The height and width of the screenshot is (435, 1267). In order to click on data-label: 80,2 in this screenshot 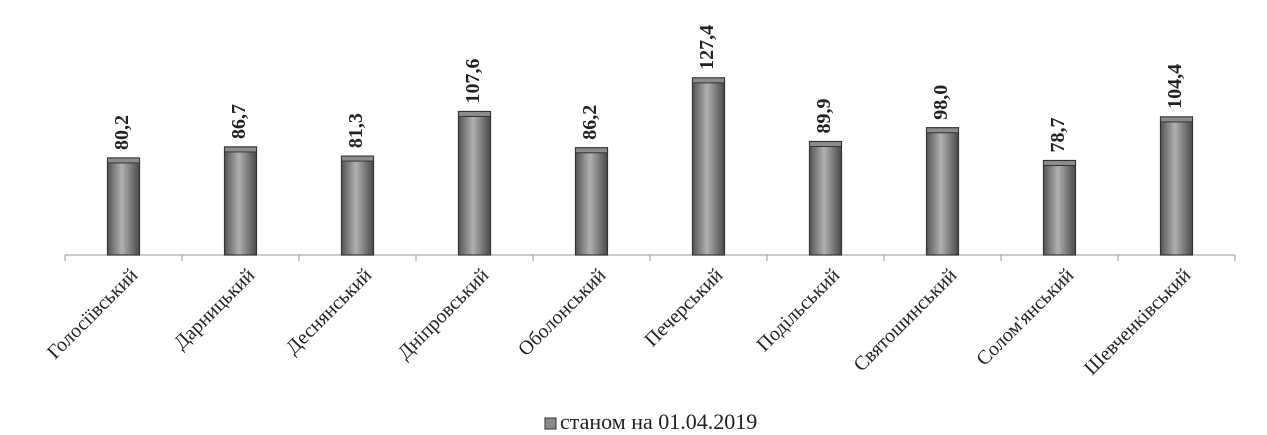, I will do `click(122, 132)`.